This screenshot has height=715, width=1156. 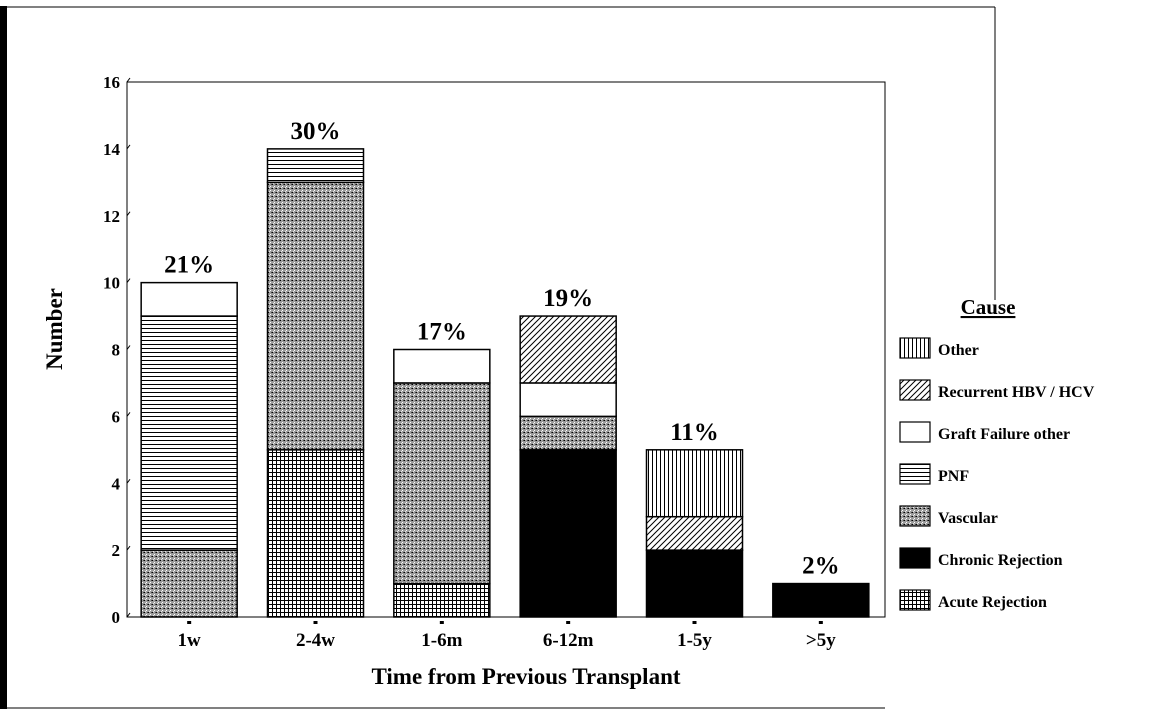 What do you see at coordinates (694, 640) in the screenshot?
I see `x-tick-label: 1-5y` at bounding box center [694, 640].